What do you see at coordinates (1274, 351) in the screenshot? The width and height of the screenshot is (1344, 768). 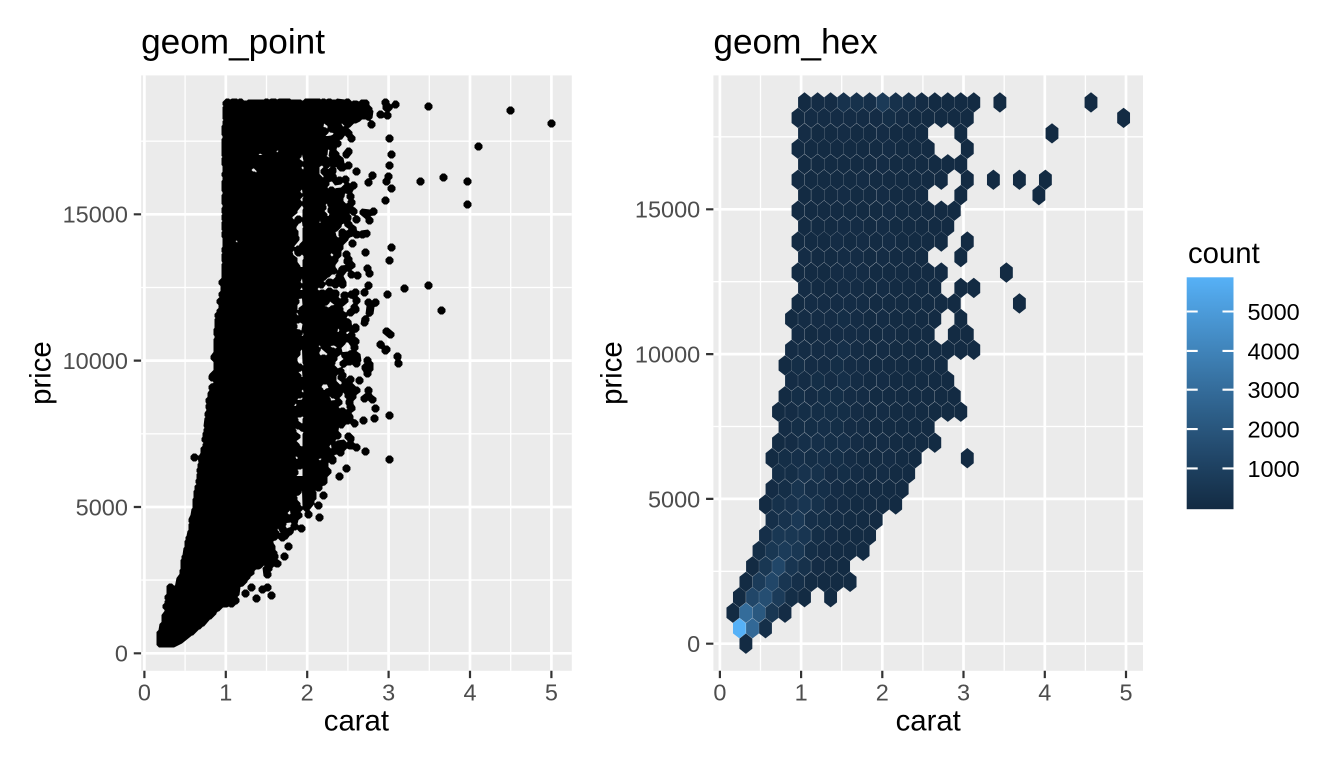 I see `svg-text: 4000` at bounding box center [1274, 351].